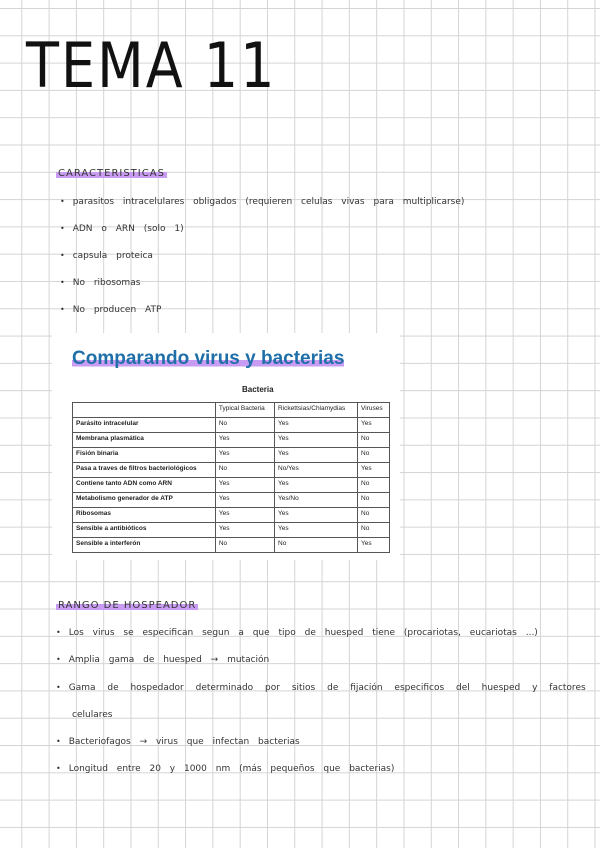  Describe the element at coordinates (373, 410) in the screenshot. I see `column-header: Viruses` at that location.